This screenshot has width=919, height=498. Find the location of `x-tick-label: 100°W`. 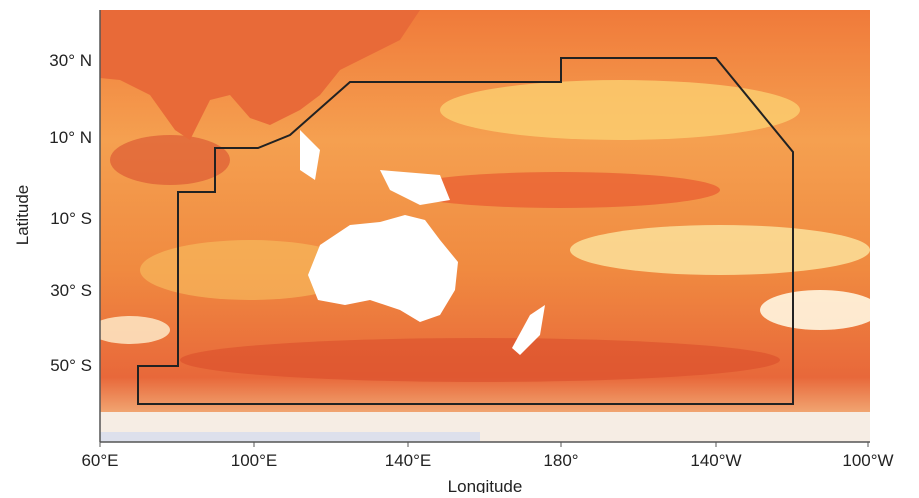

x-tick-label: 100°W is located at coordinates (867, 460).